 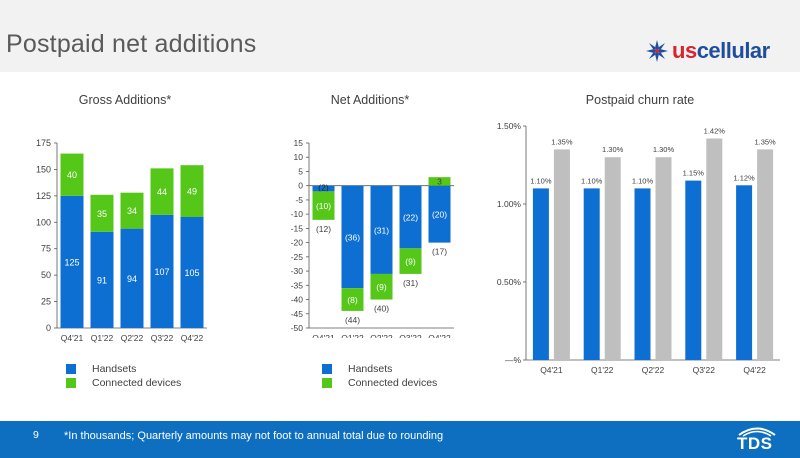 I want to click on net-additions-legend: Handsets Connected devices, so click(x=379, y=376).